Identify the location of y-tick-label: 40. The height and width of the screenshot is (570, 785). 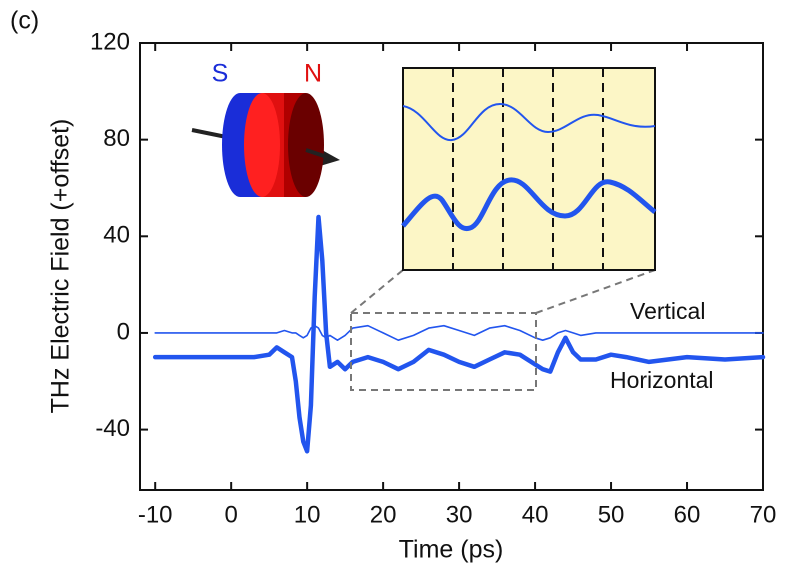
(116, 235).